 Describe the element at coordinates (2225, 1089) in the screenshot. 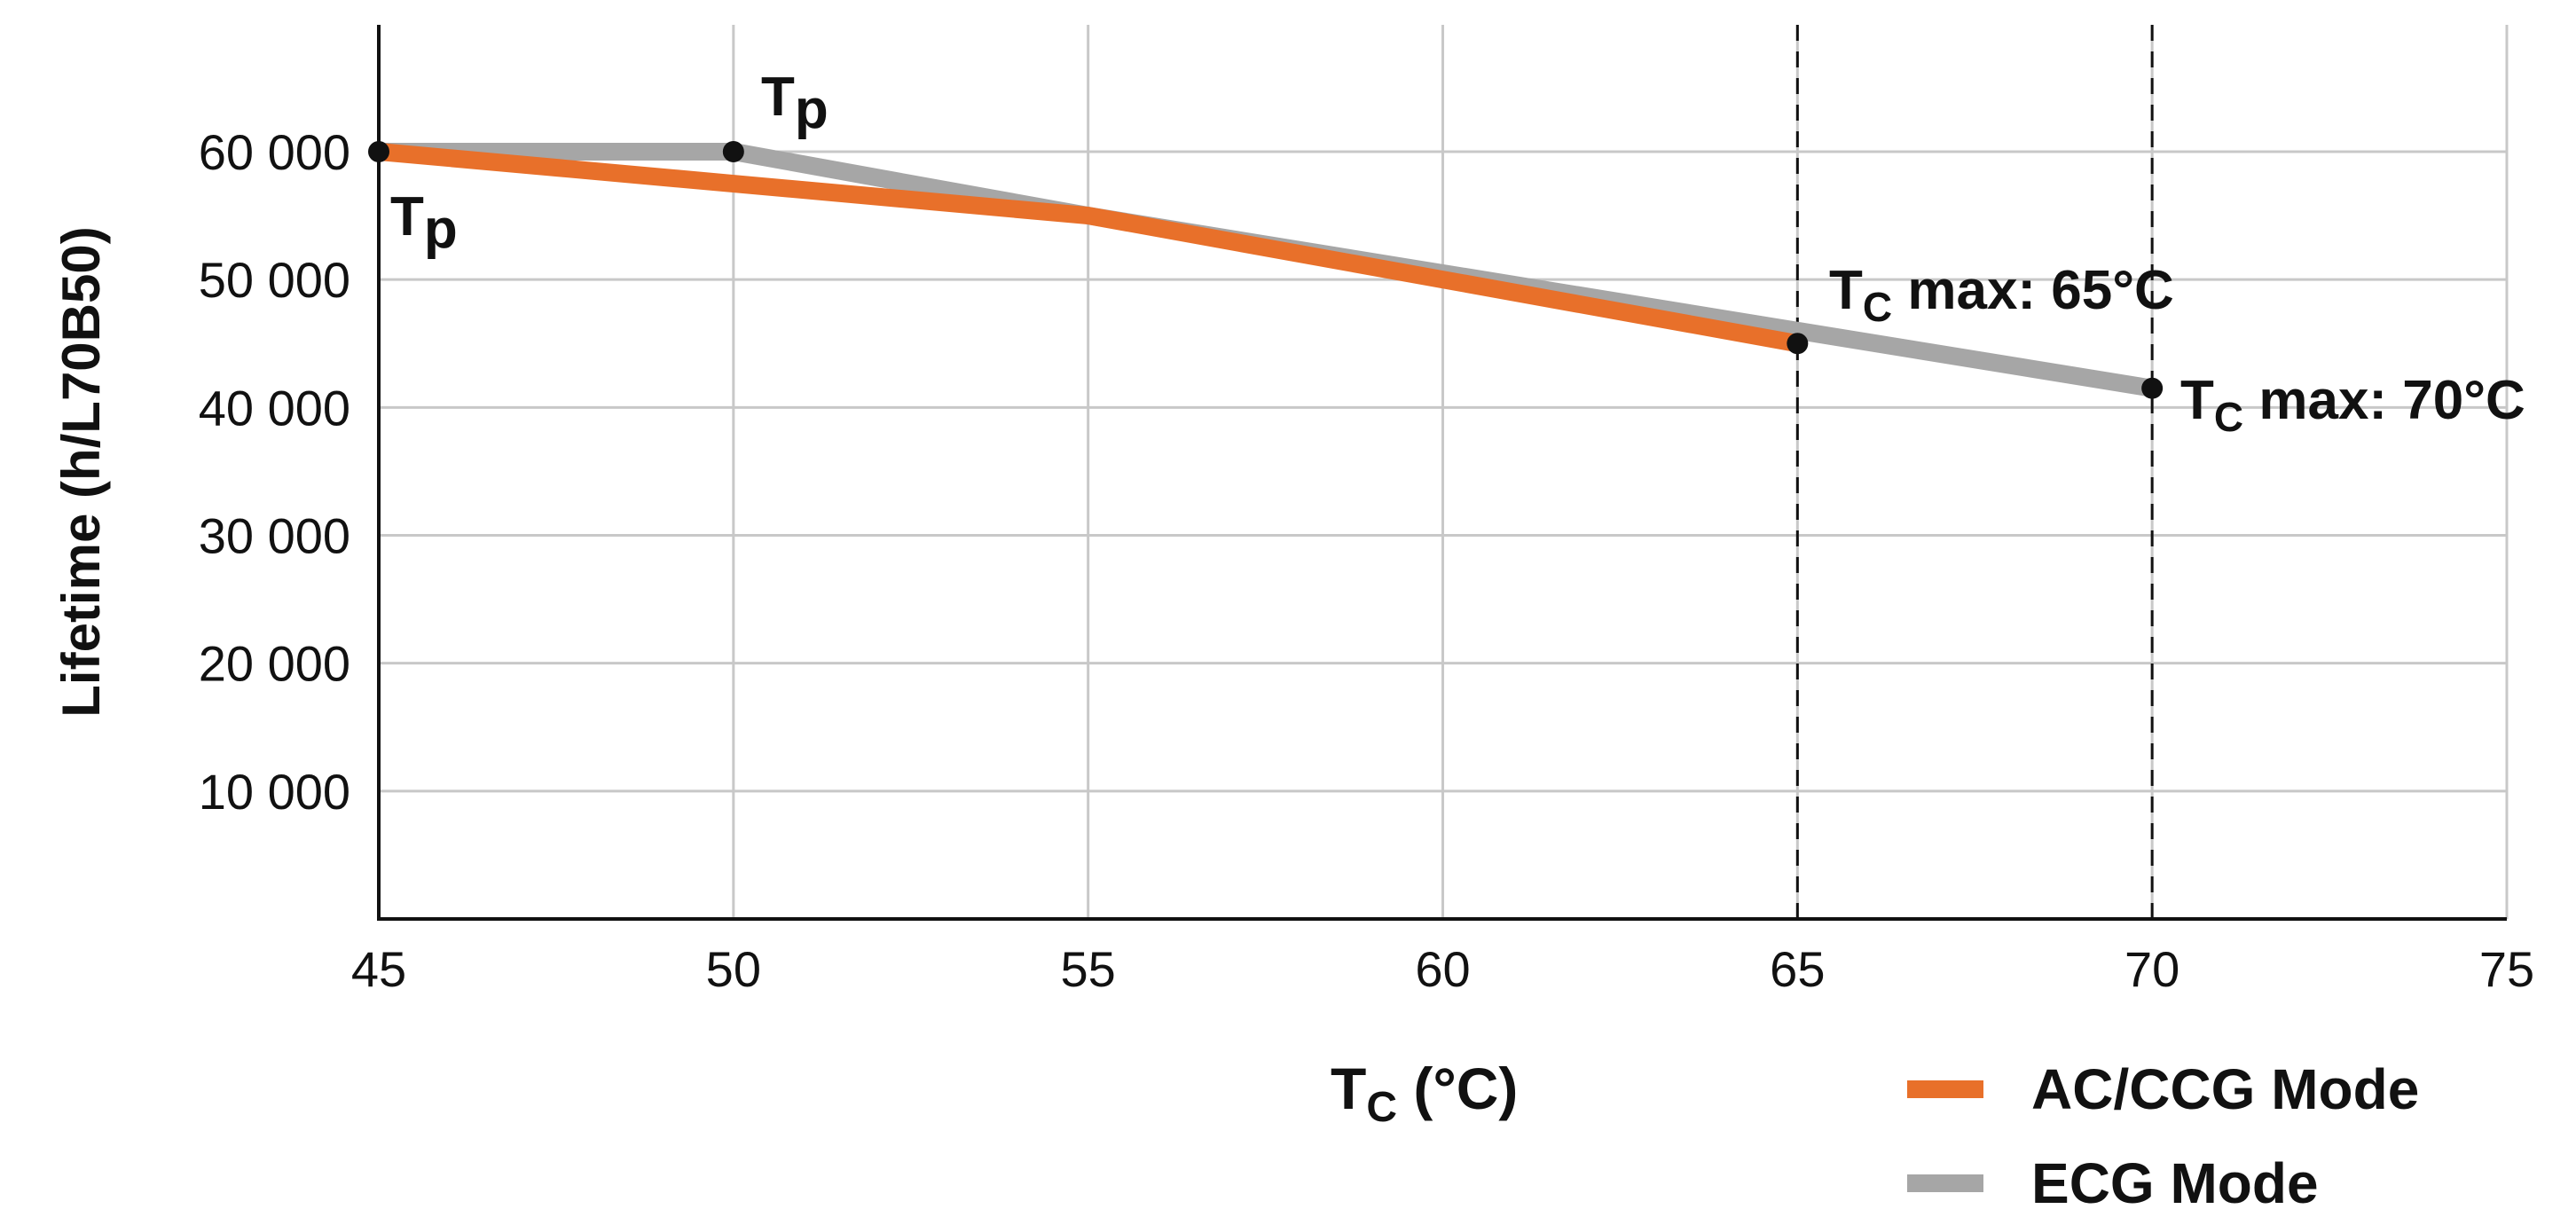

I see `legend-label-ac-ccg: AC/CCG Mode` at that location.